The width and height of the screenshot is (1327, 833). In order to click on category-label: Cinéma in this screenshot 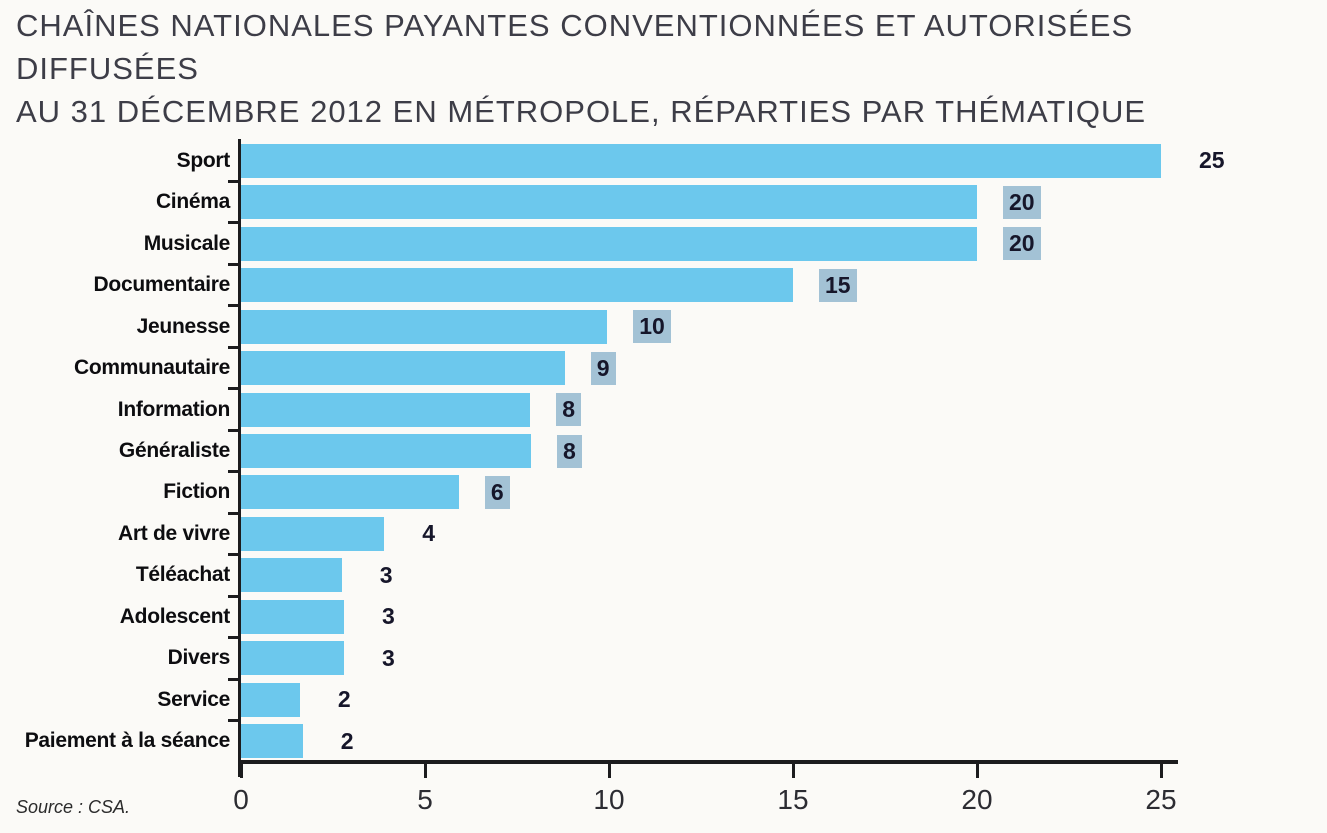, I will do `click(192, 202)`.